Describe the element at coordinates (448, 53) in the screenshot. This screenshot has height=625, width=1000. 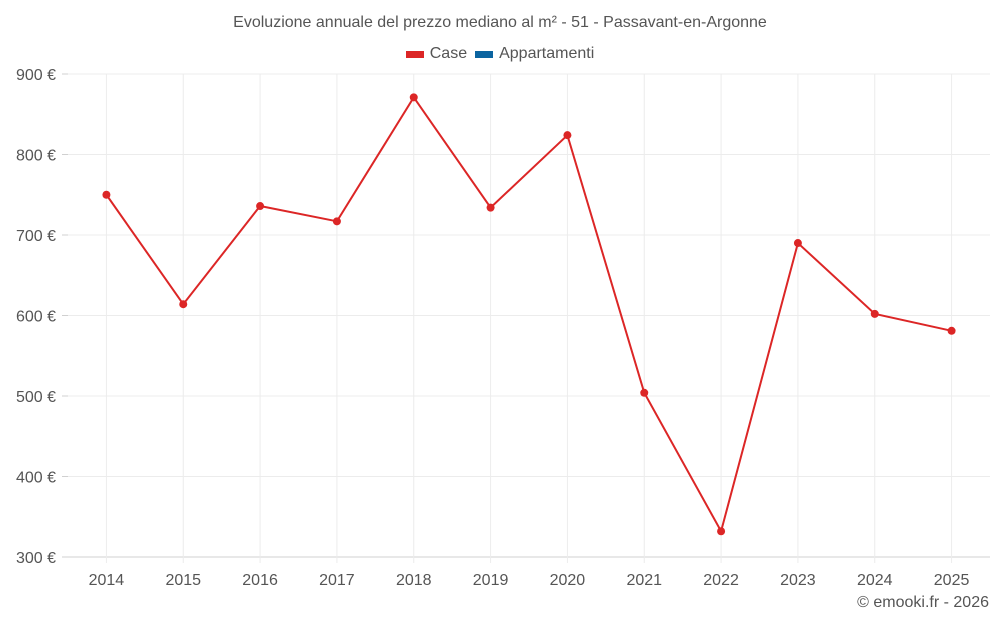
I see `legend-label-case: Case` at that location.